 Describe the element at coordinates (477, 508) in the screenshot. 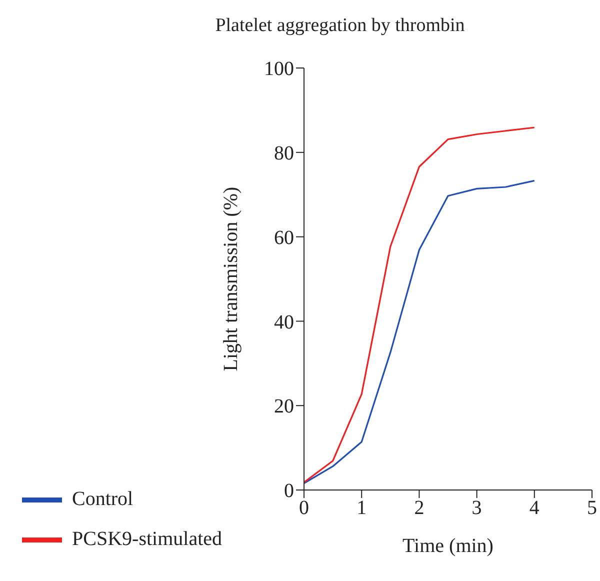

I see `x-tick-label: 3` at that location.